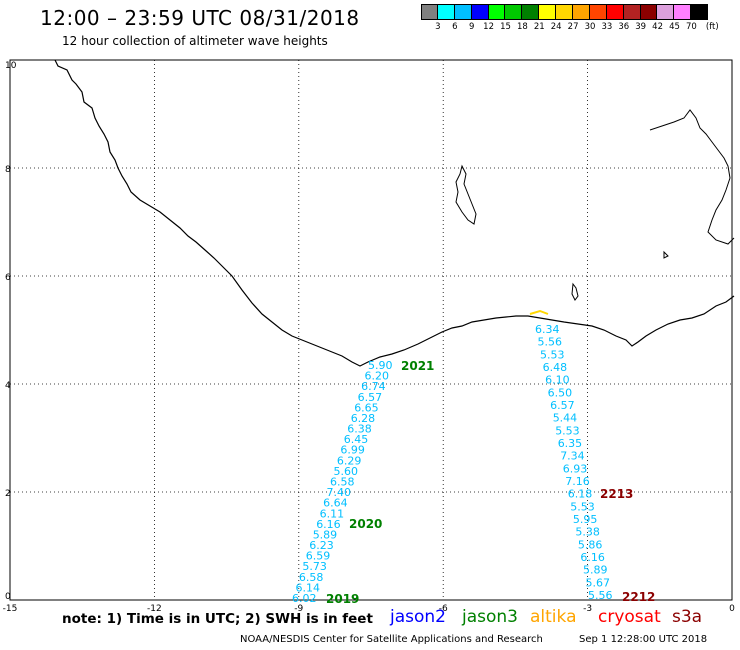 Image resolution: width=740 pixels, height=650 pixels. I want to click on swh-value: 6.38, so click(359, 429).